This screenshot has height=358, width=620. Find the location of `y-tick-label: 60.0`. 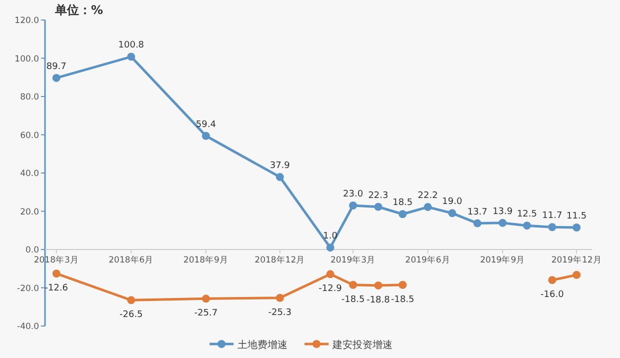

y-tick-label: 60.0 is located at coordinates (29, 135).